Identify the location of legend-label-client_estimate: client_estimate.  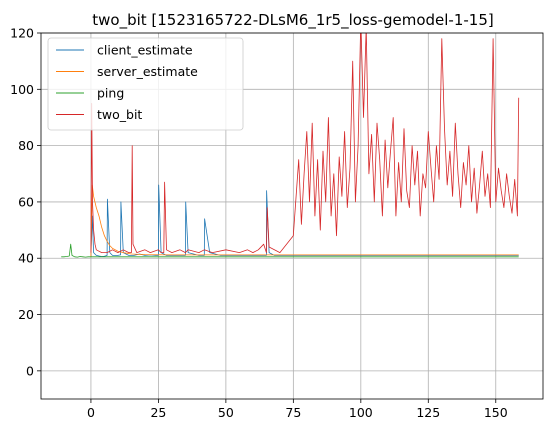
(145, 50).